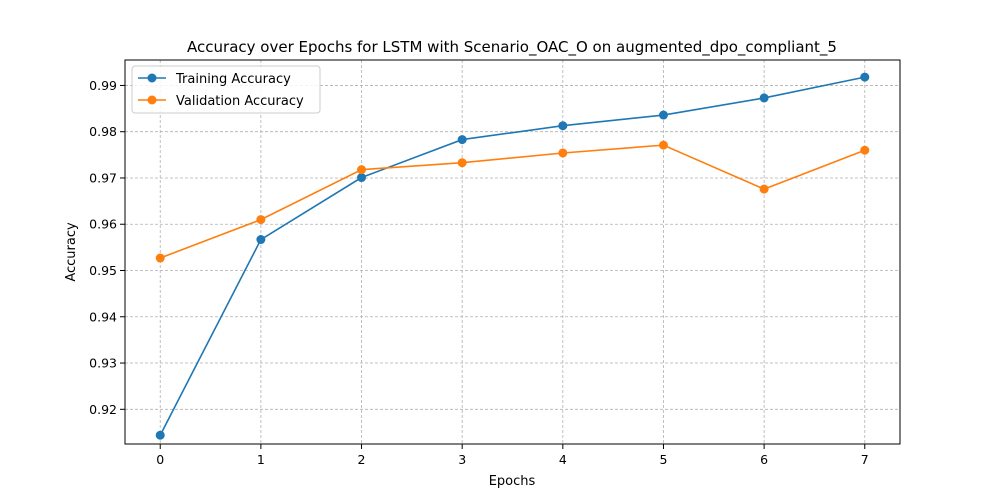 The width and height of the screenshot is (1000, 500). What do you see at coordinates (240, 101) in the screenshot?
I see `legend-label-validation: Validation Accuracy` at bounding box center [240, 101].